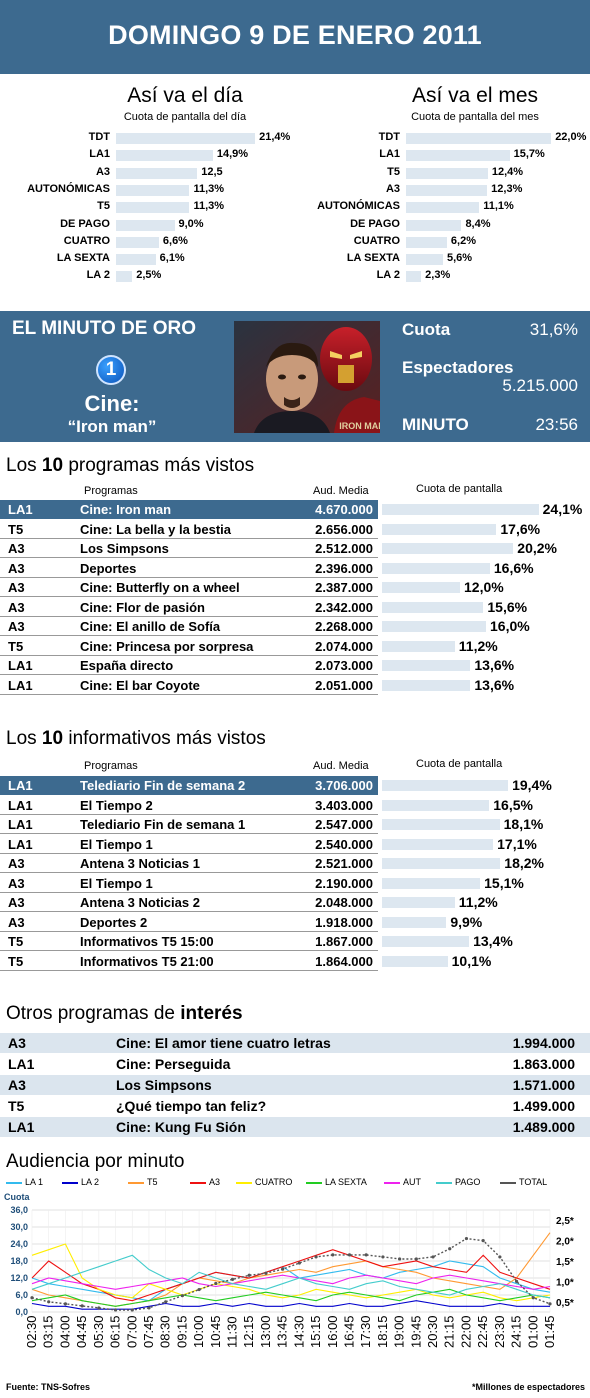  What do you see at coordinates (116, 883) in the screenshot?
I see `row-program: El Tiempo 1` at bounding box center [116, 883].